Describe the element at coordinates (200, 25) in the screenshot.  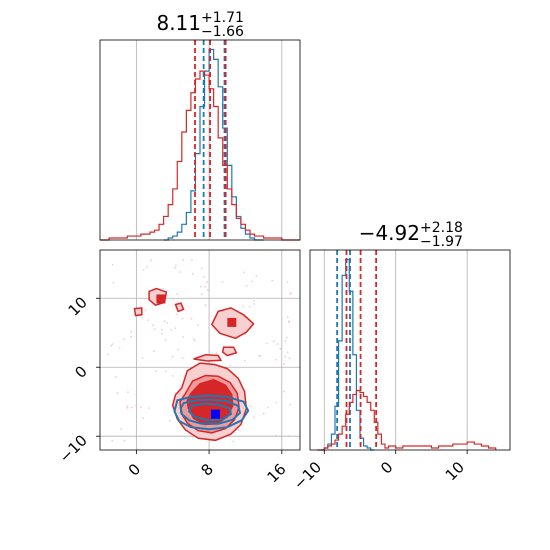
I see `title-x: 8.11 +1.71 −1.66` at that location.